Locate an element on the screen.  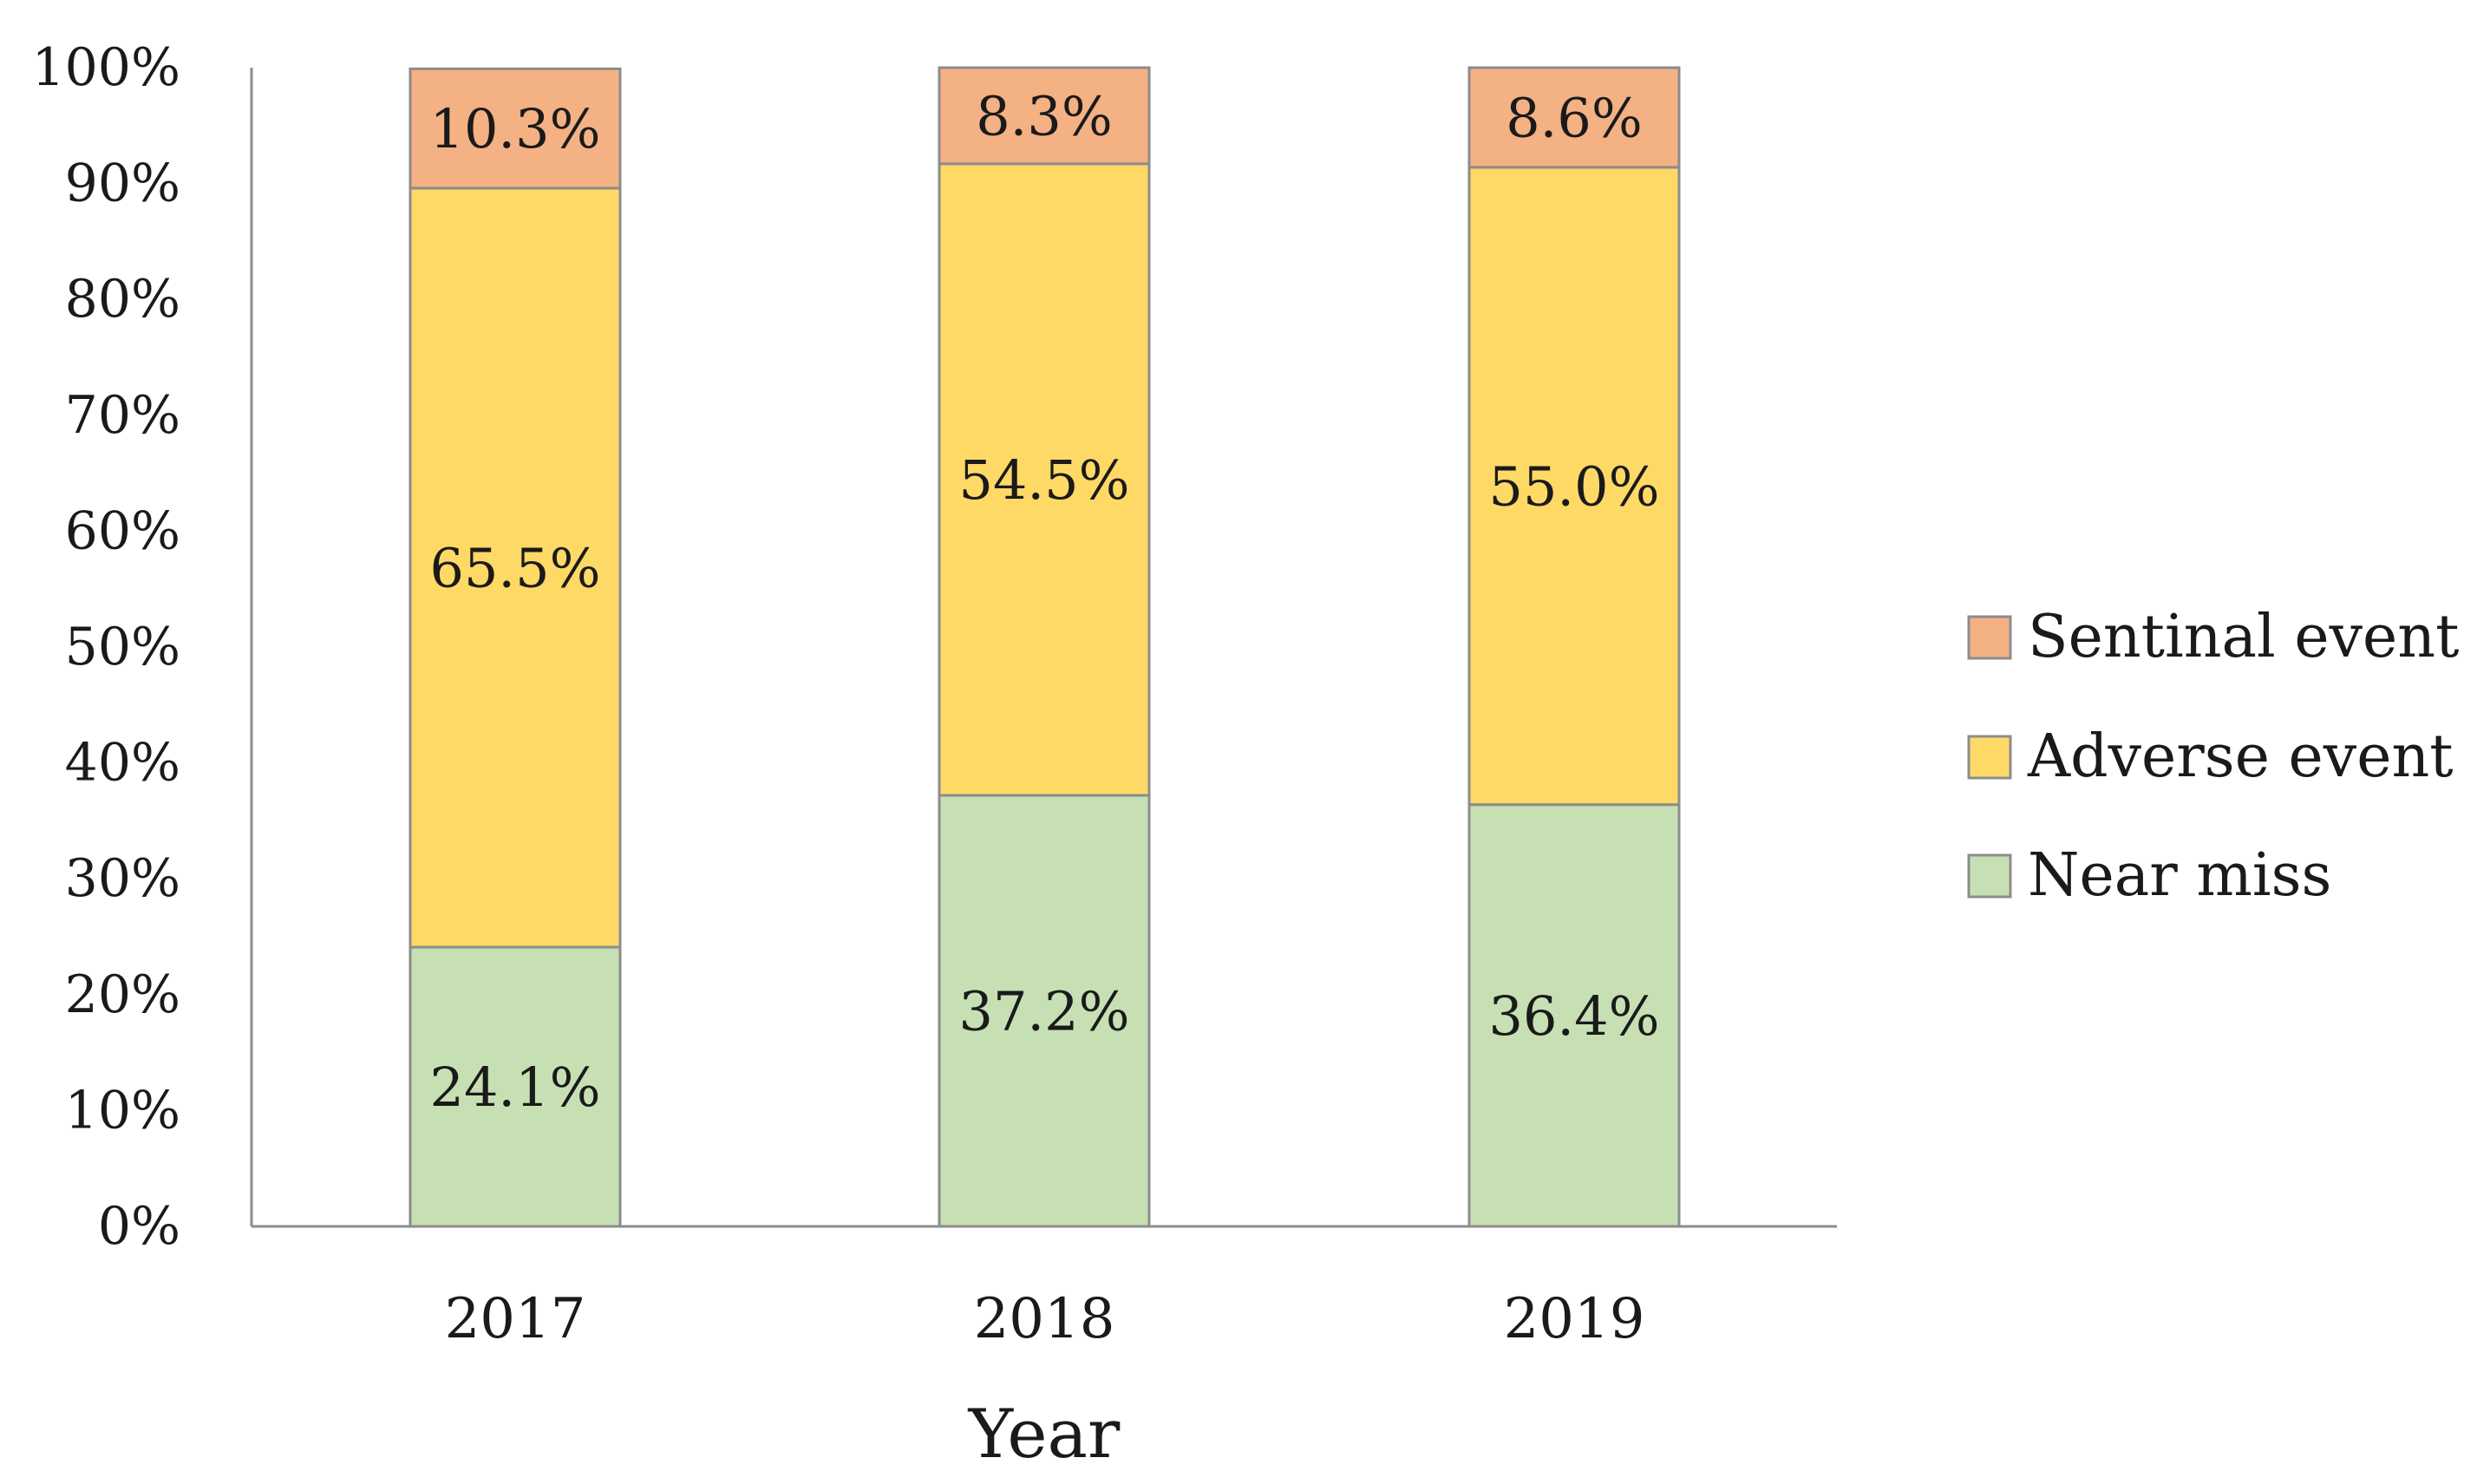
bar-segment-sentinal-event-2017 is located at coordinates (515, 129).